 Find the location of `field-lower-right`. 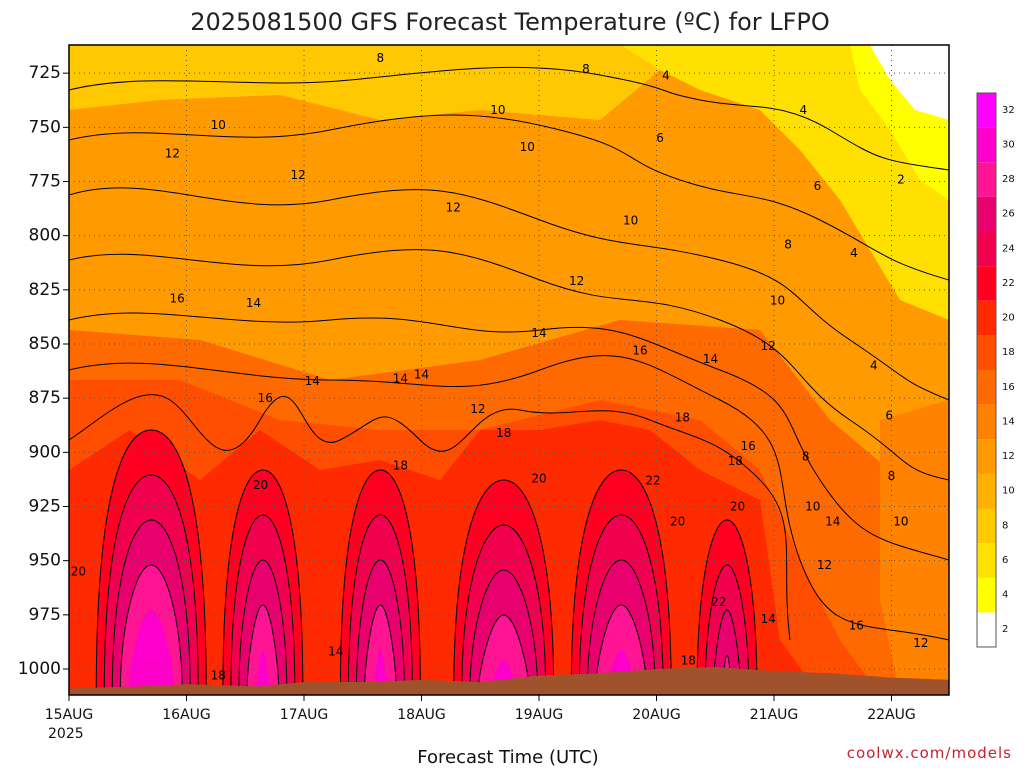

field-lower-right is located at coordinates (914, 547).